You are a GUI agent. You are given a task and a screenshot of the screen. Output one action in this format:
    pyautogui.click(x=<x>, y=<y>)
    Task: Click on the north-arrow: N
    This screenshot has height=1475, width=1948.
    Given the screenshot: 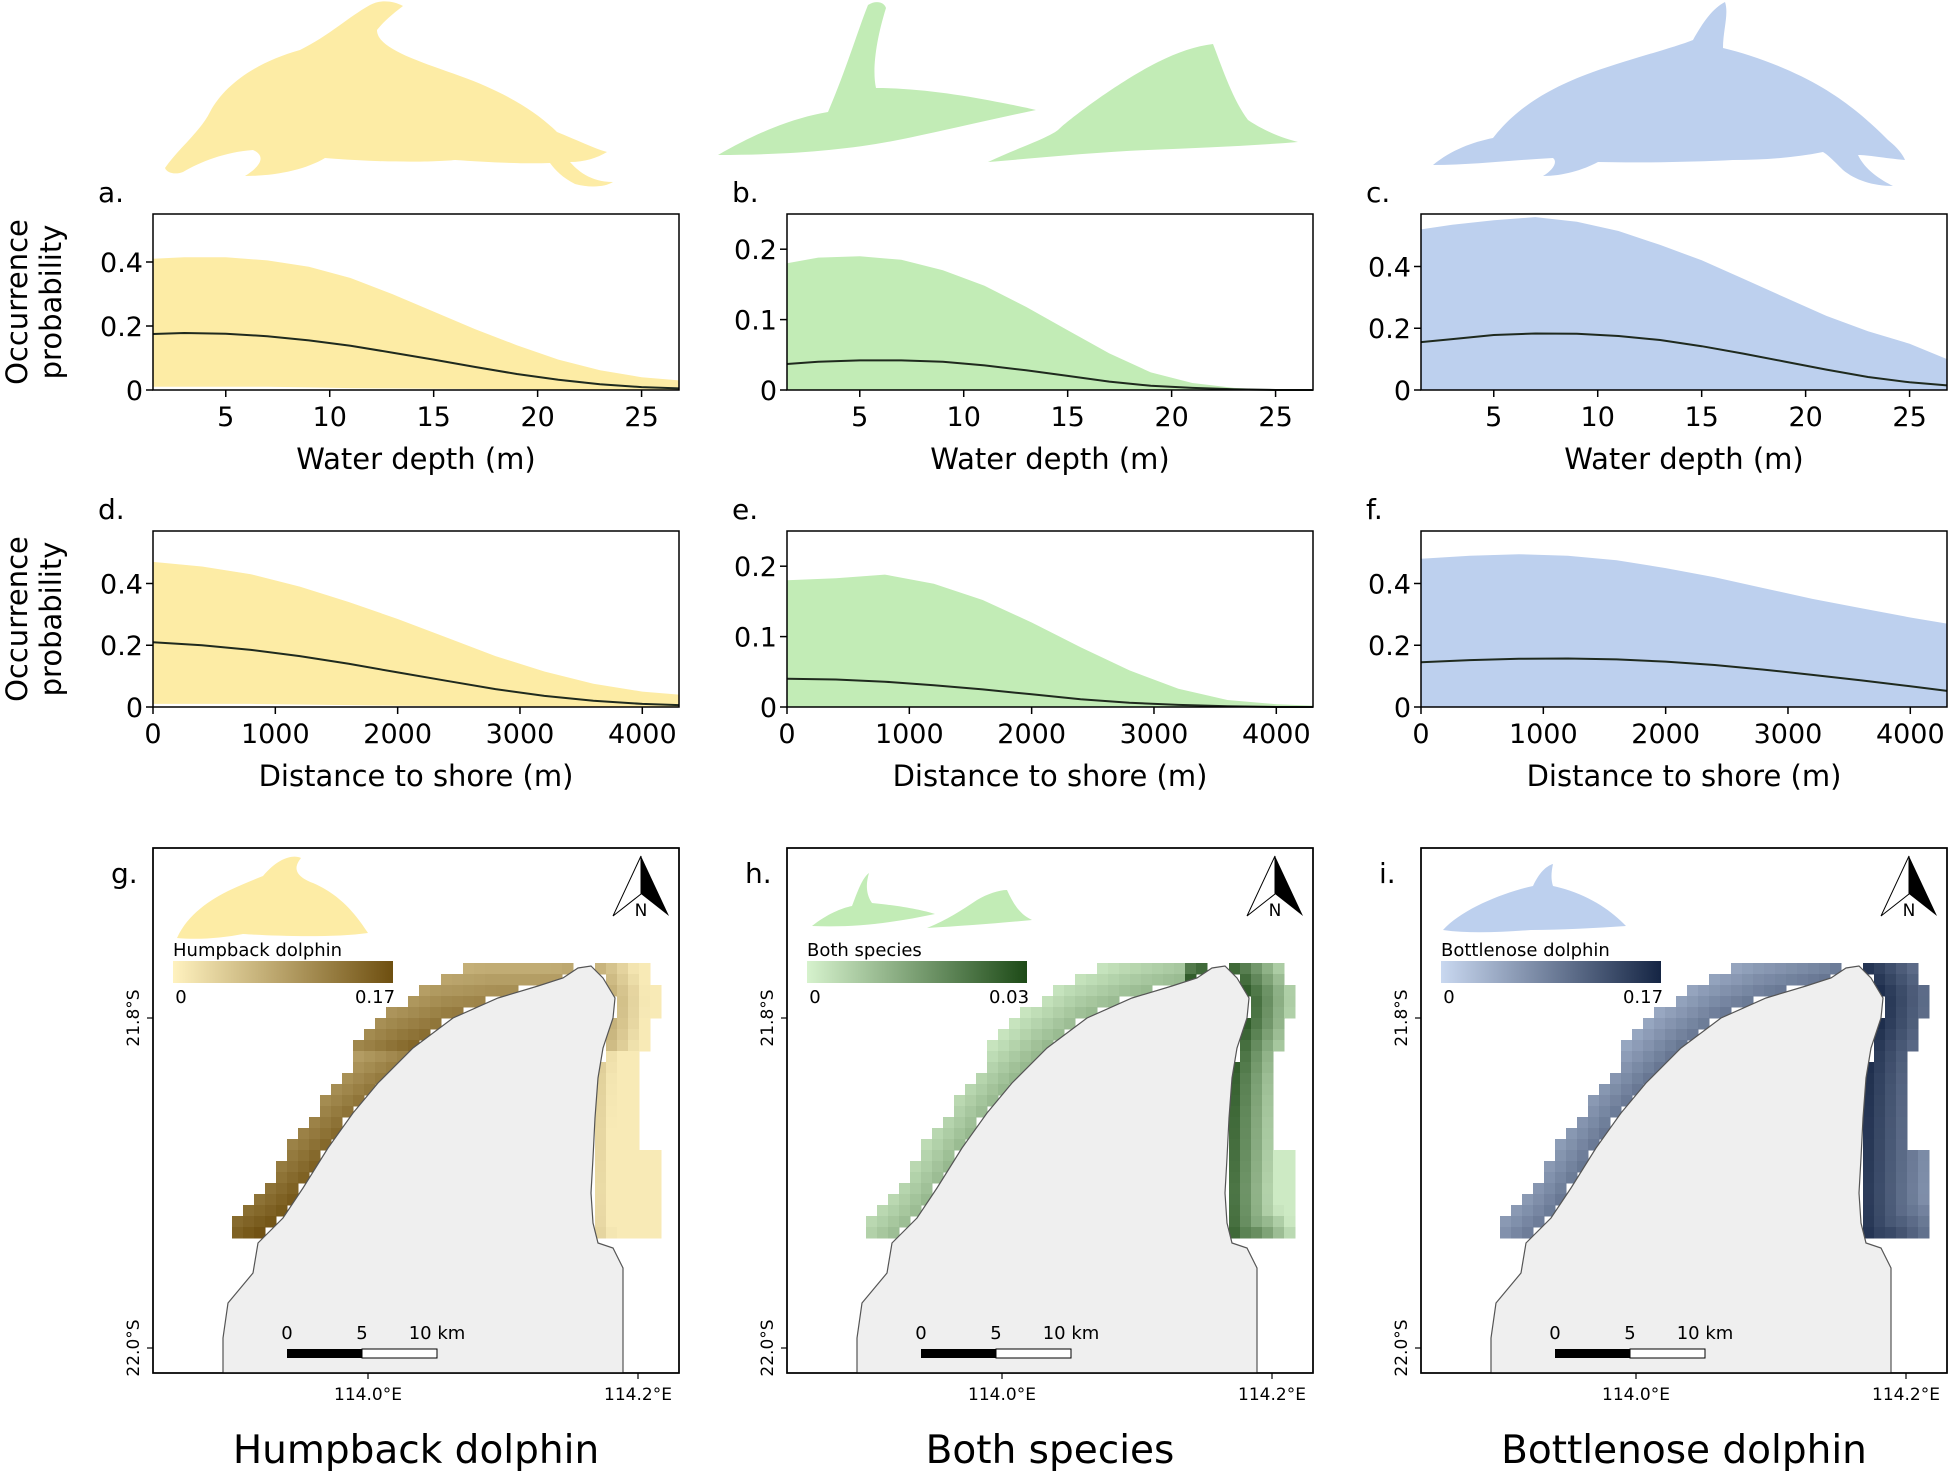 What is the action you would take?
    pyautogui.click(x=640, y=888)
    